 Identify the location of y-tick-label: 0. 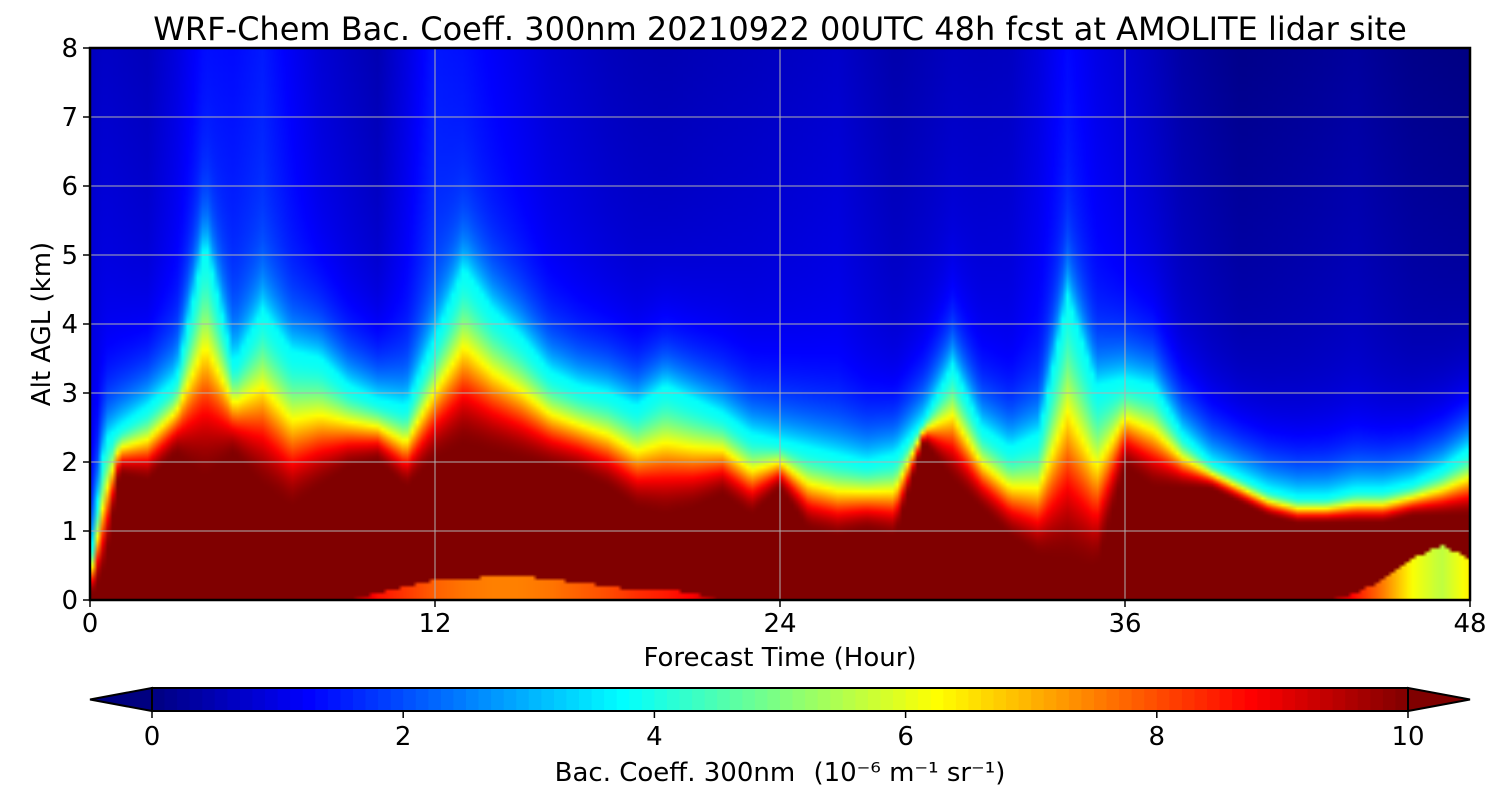
(69, 601).